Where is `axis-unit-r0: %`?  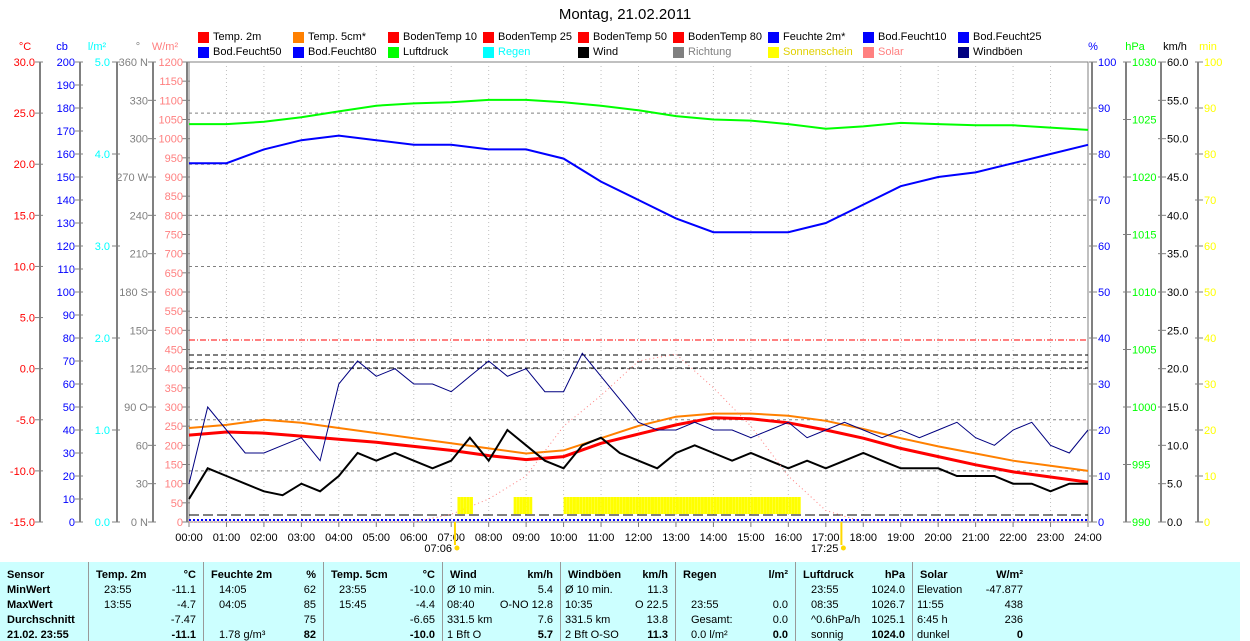
axis-unit-r0: % is located at coordinates (1093, 47).